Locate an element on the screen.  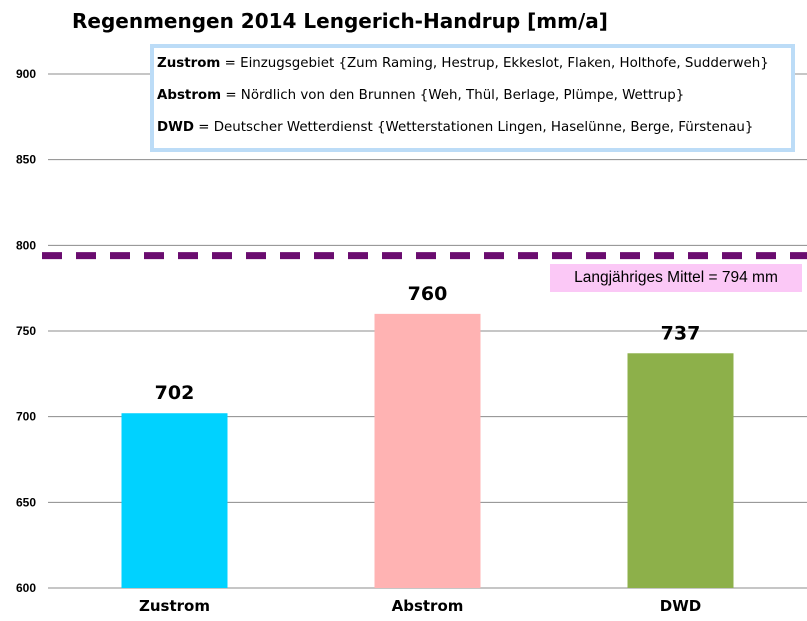
y-axis-ticks: 600 650 700 750 800 850 900 is located at coordinates (26, 331).